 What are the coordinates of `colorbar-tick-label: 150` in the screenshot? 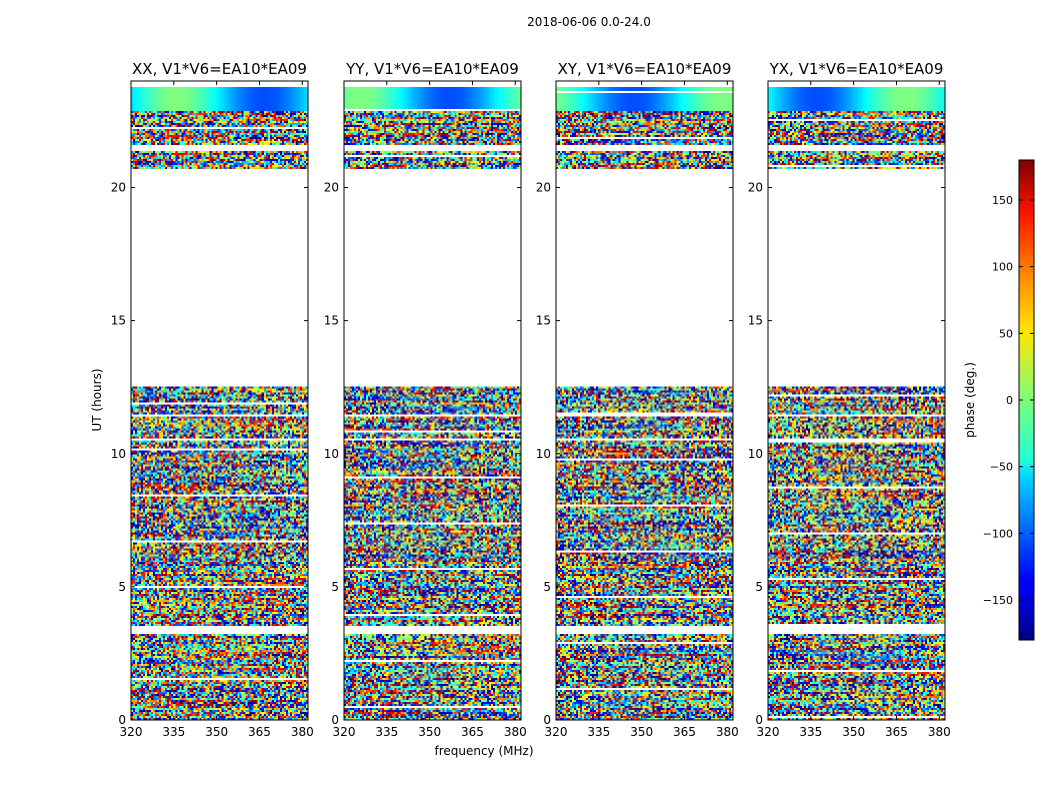 It's located at (1002, 200).